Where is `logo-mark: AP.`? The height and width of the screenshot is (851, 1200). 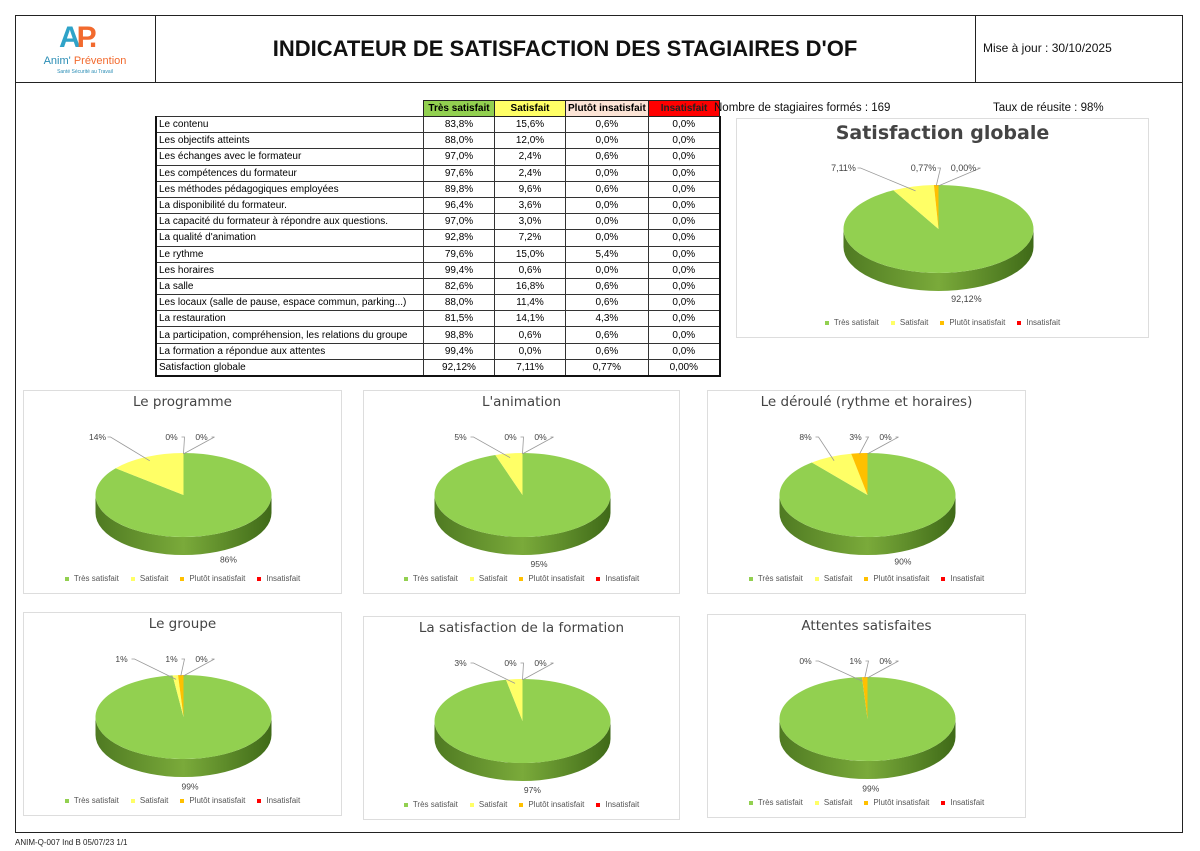 logo-mark: AP. is located at coordinates (78, 38).